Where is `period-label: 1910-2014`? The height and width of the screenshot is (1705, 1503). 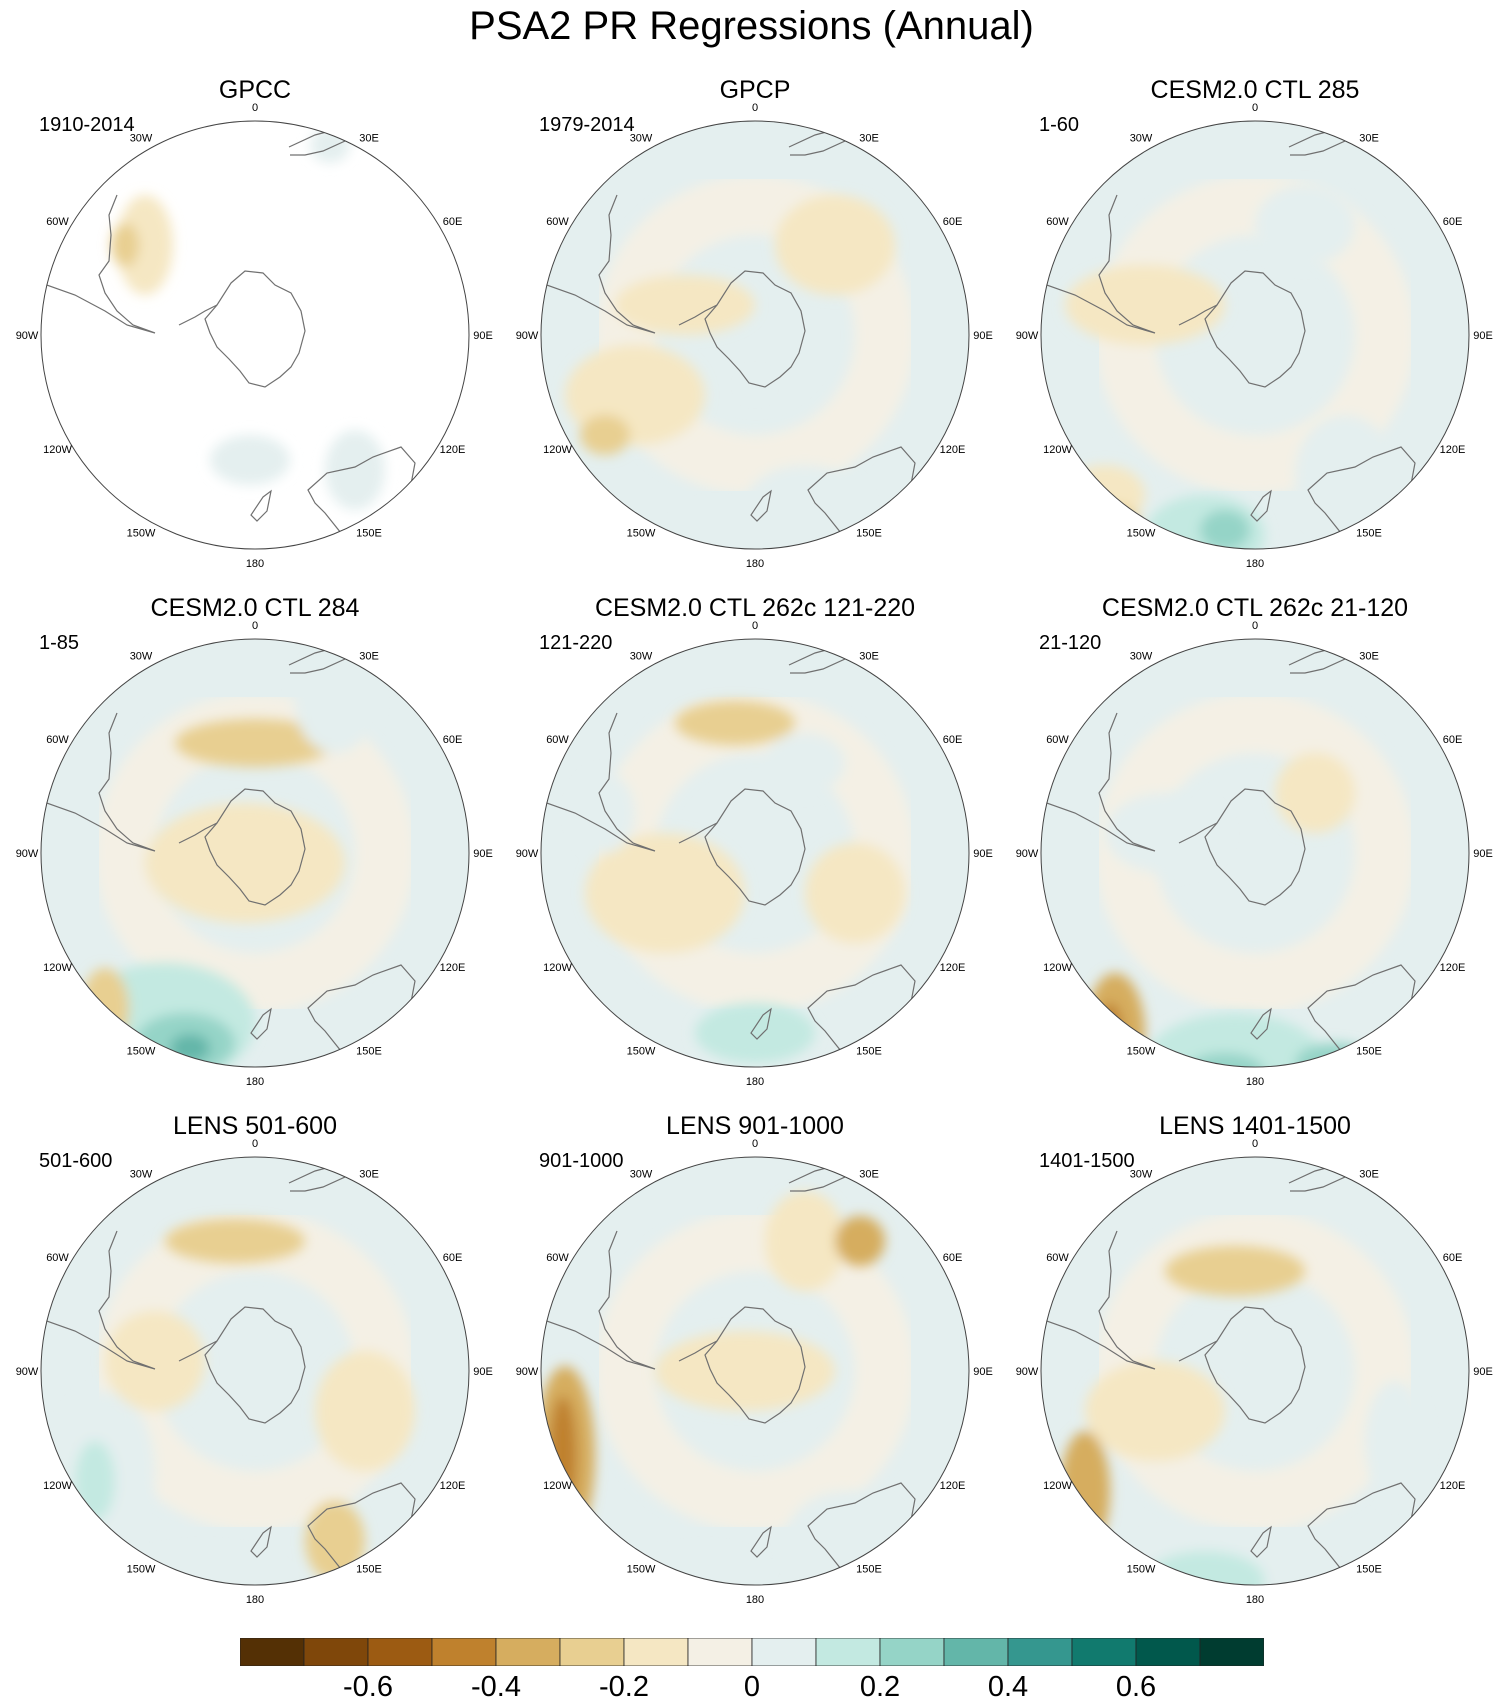 period-label: 1910-2014 is located at coordinates (87, 125).